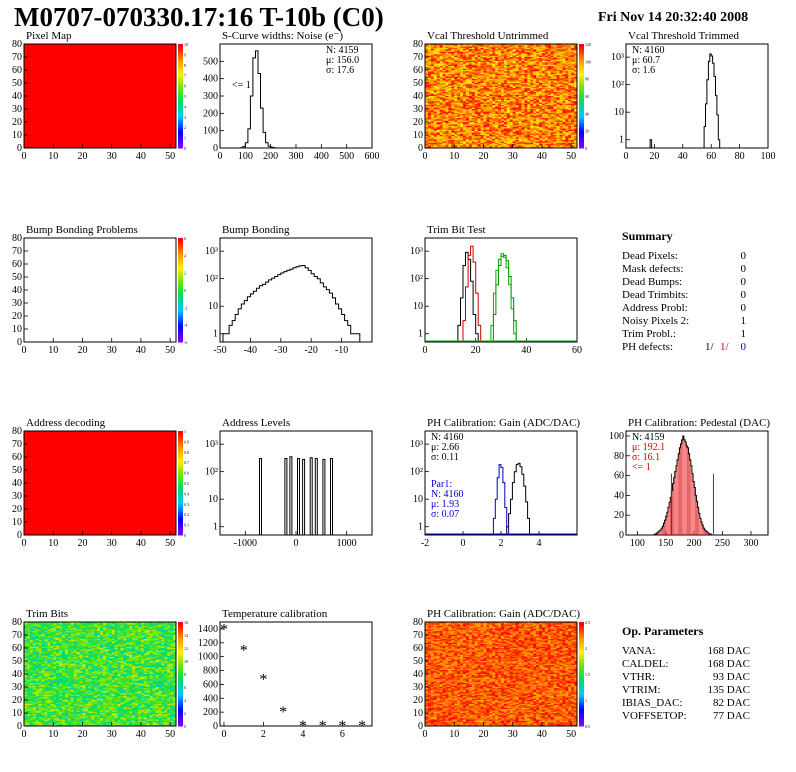  I want to click on colorbar-tick-label: 10, so click(186, 44).